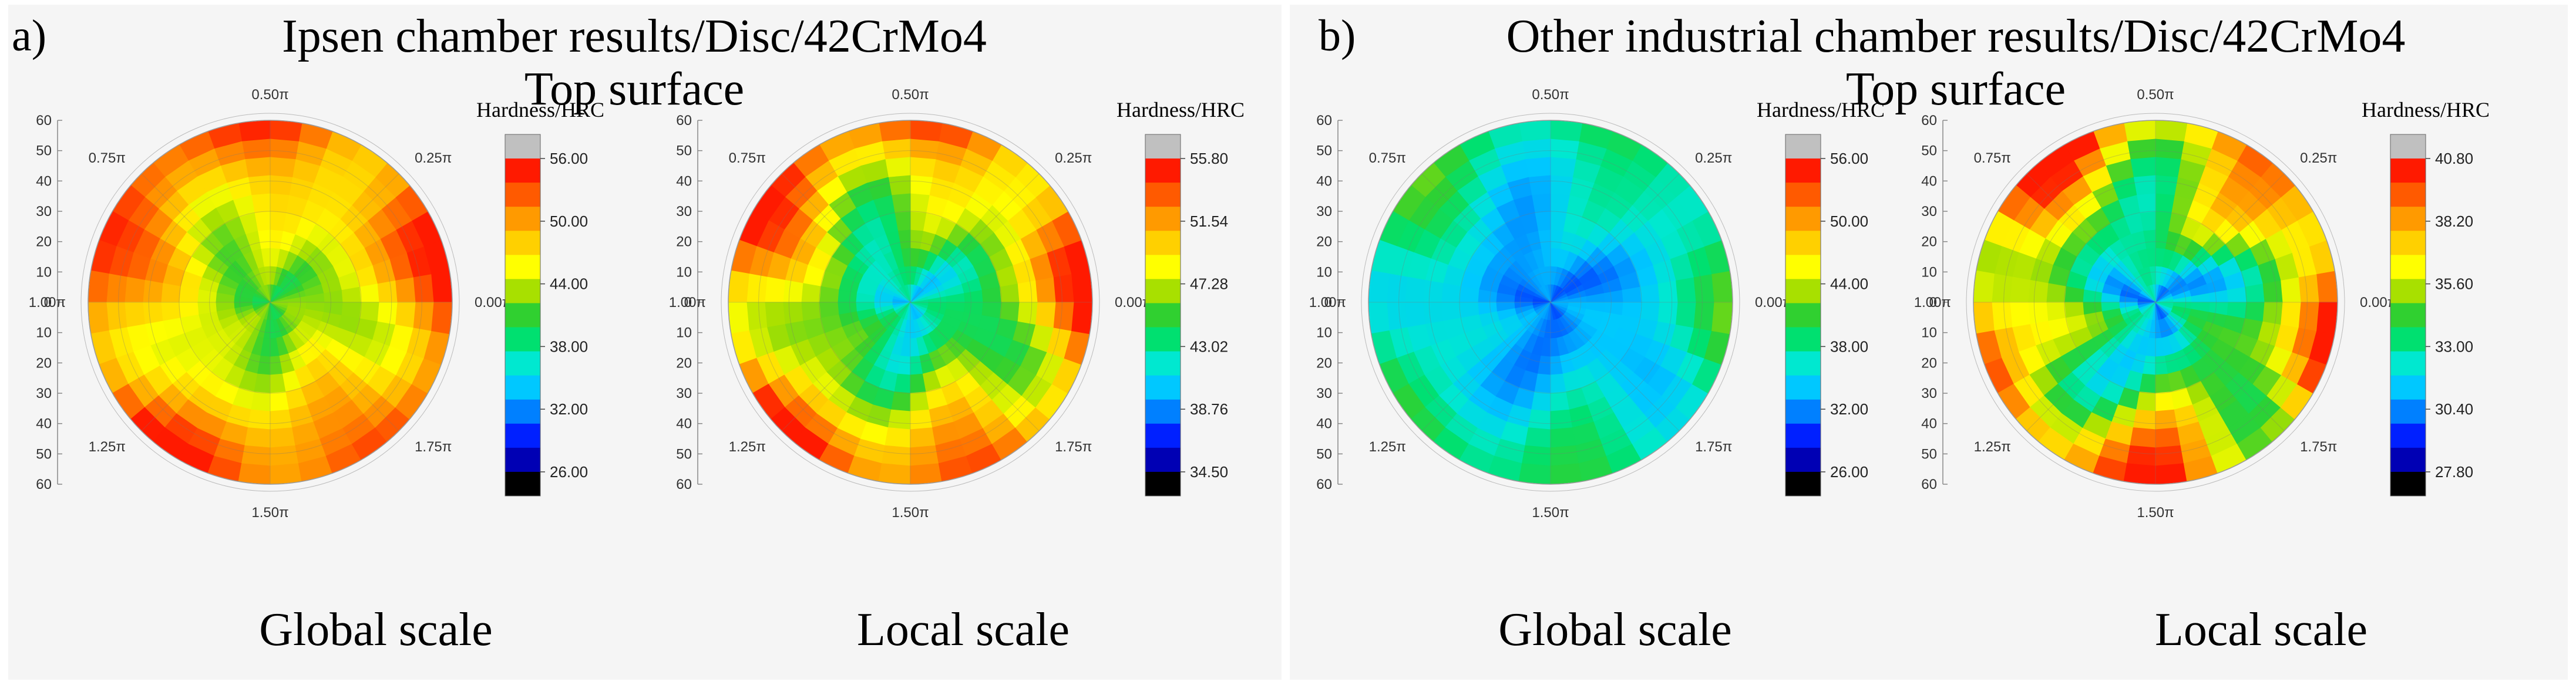  I want to click on angle-label: 0.50π, so click(910, 95).